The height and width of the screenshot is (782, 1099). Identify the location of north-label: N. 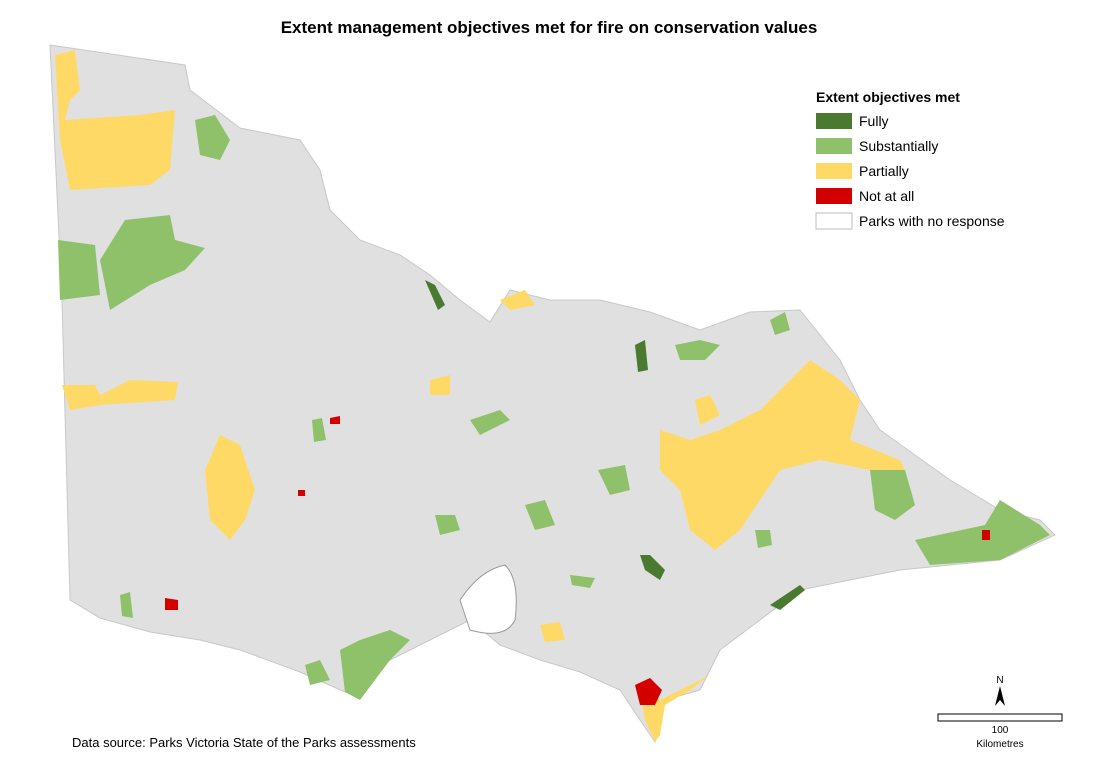
(999, 680).